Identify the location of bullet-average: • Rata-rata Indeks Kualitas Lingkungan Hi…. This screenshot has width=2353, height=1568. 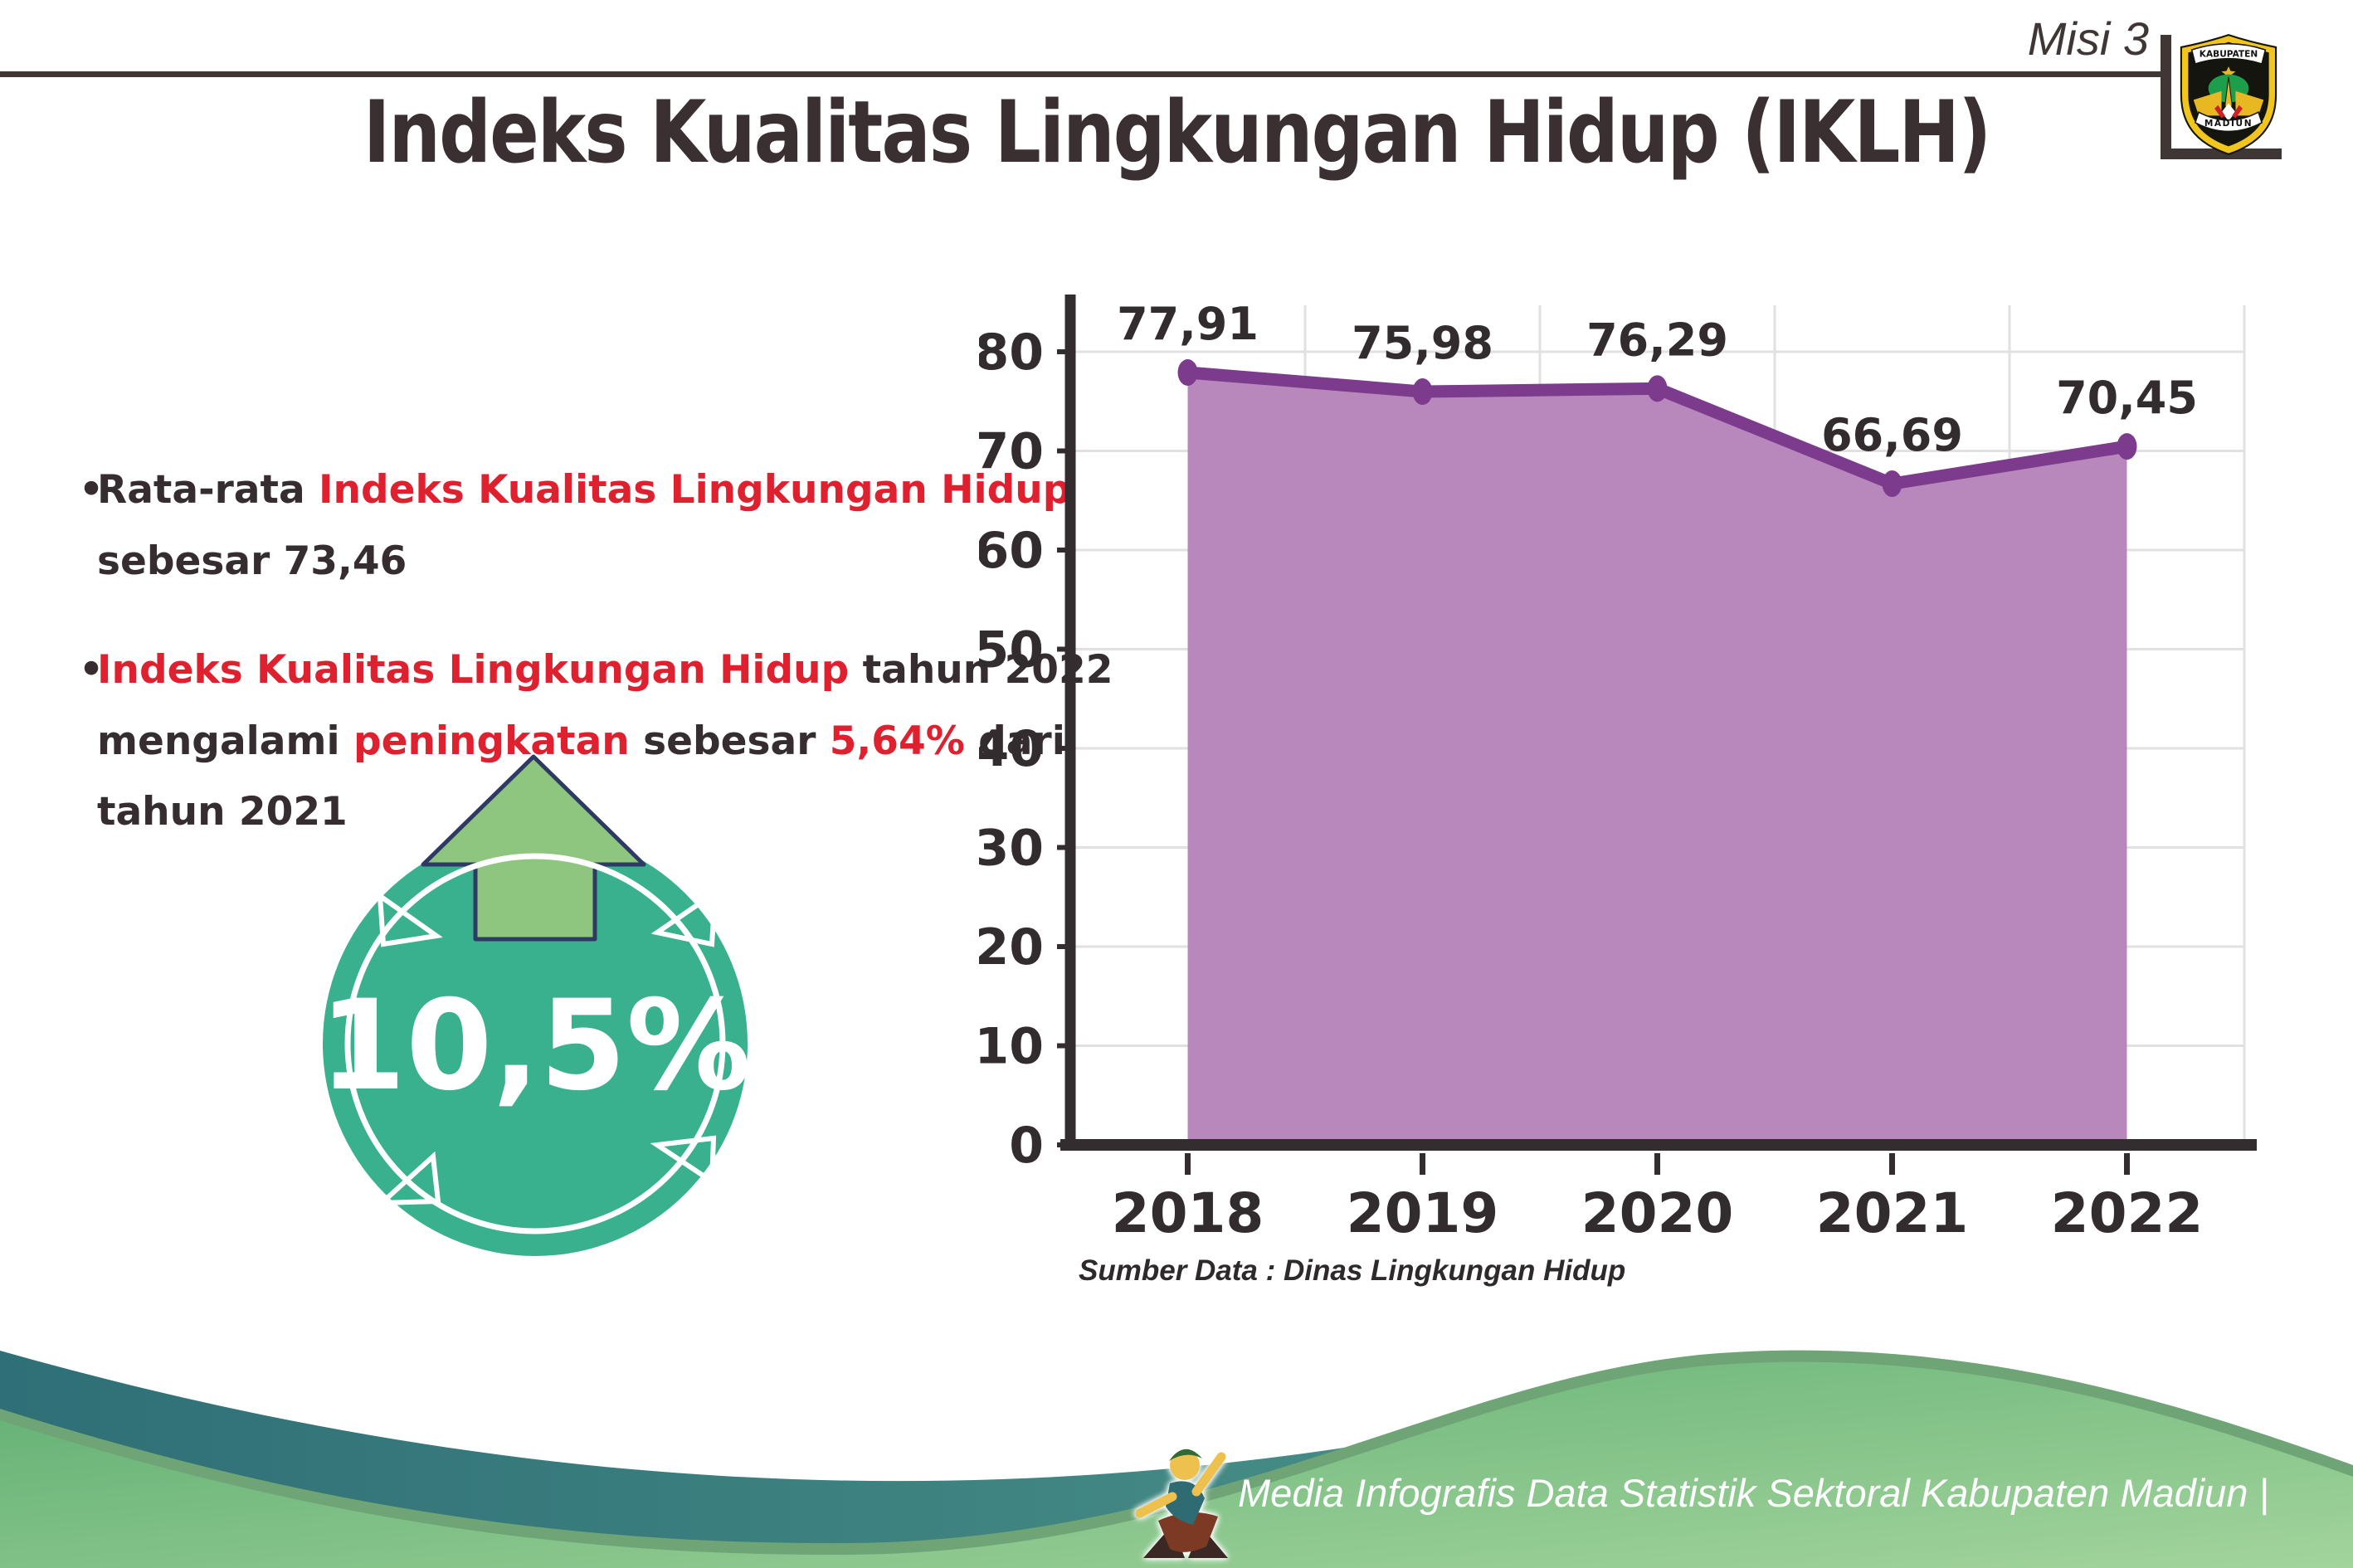
(601, 526).